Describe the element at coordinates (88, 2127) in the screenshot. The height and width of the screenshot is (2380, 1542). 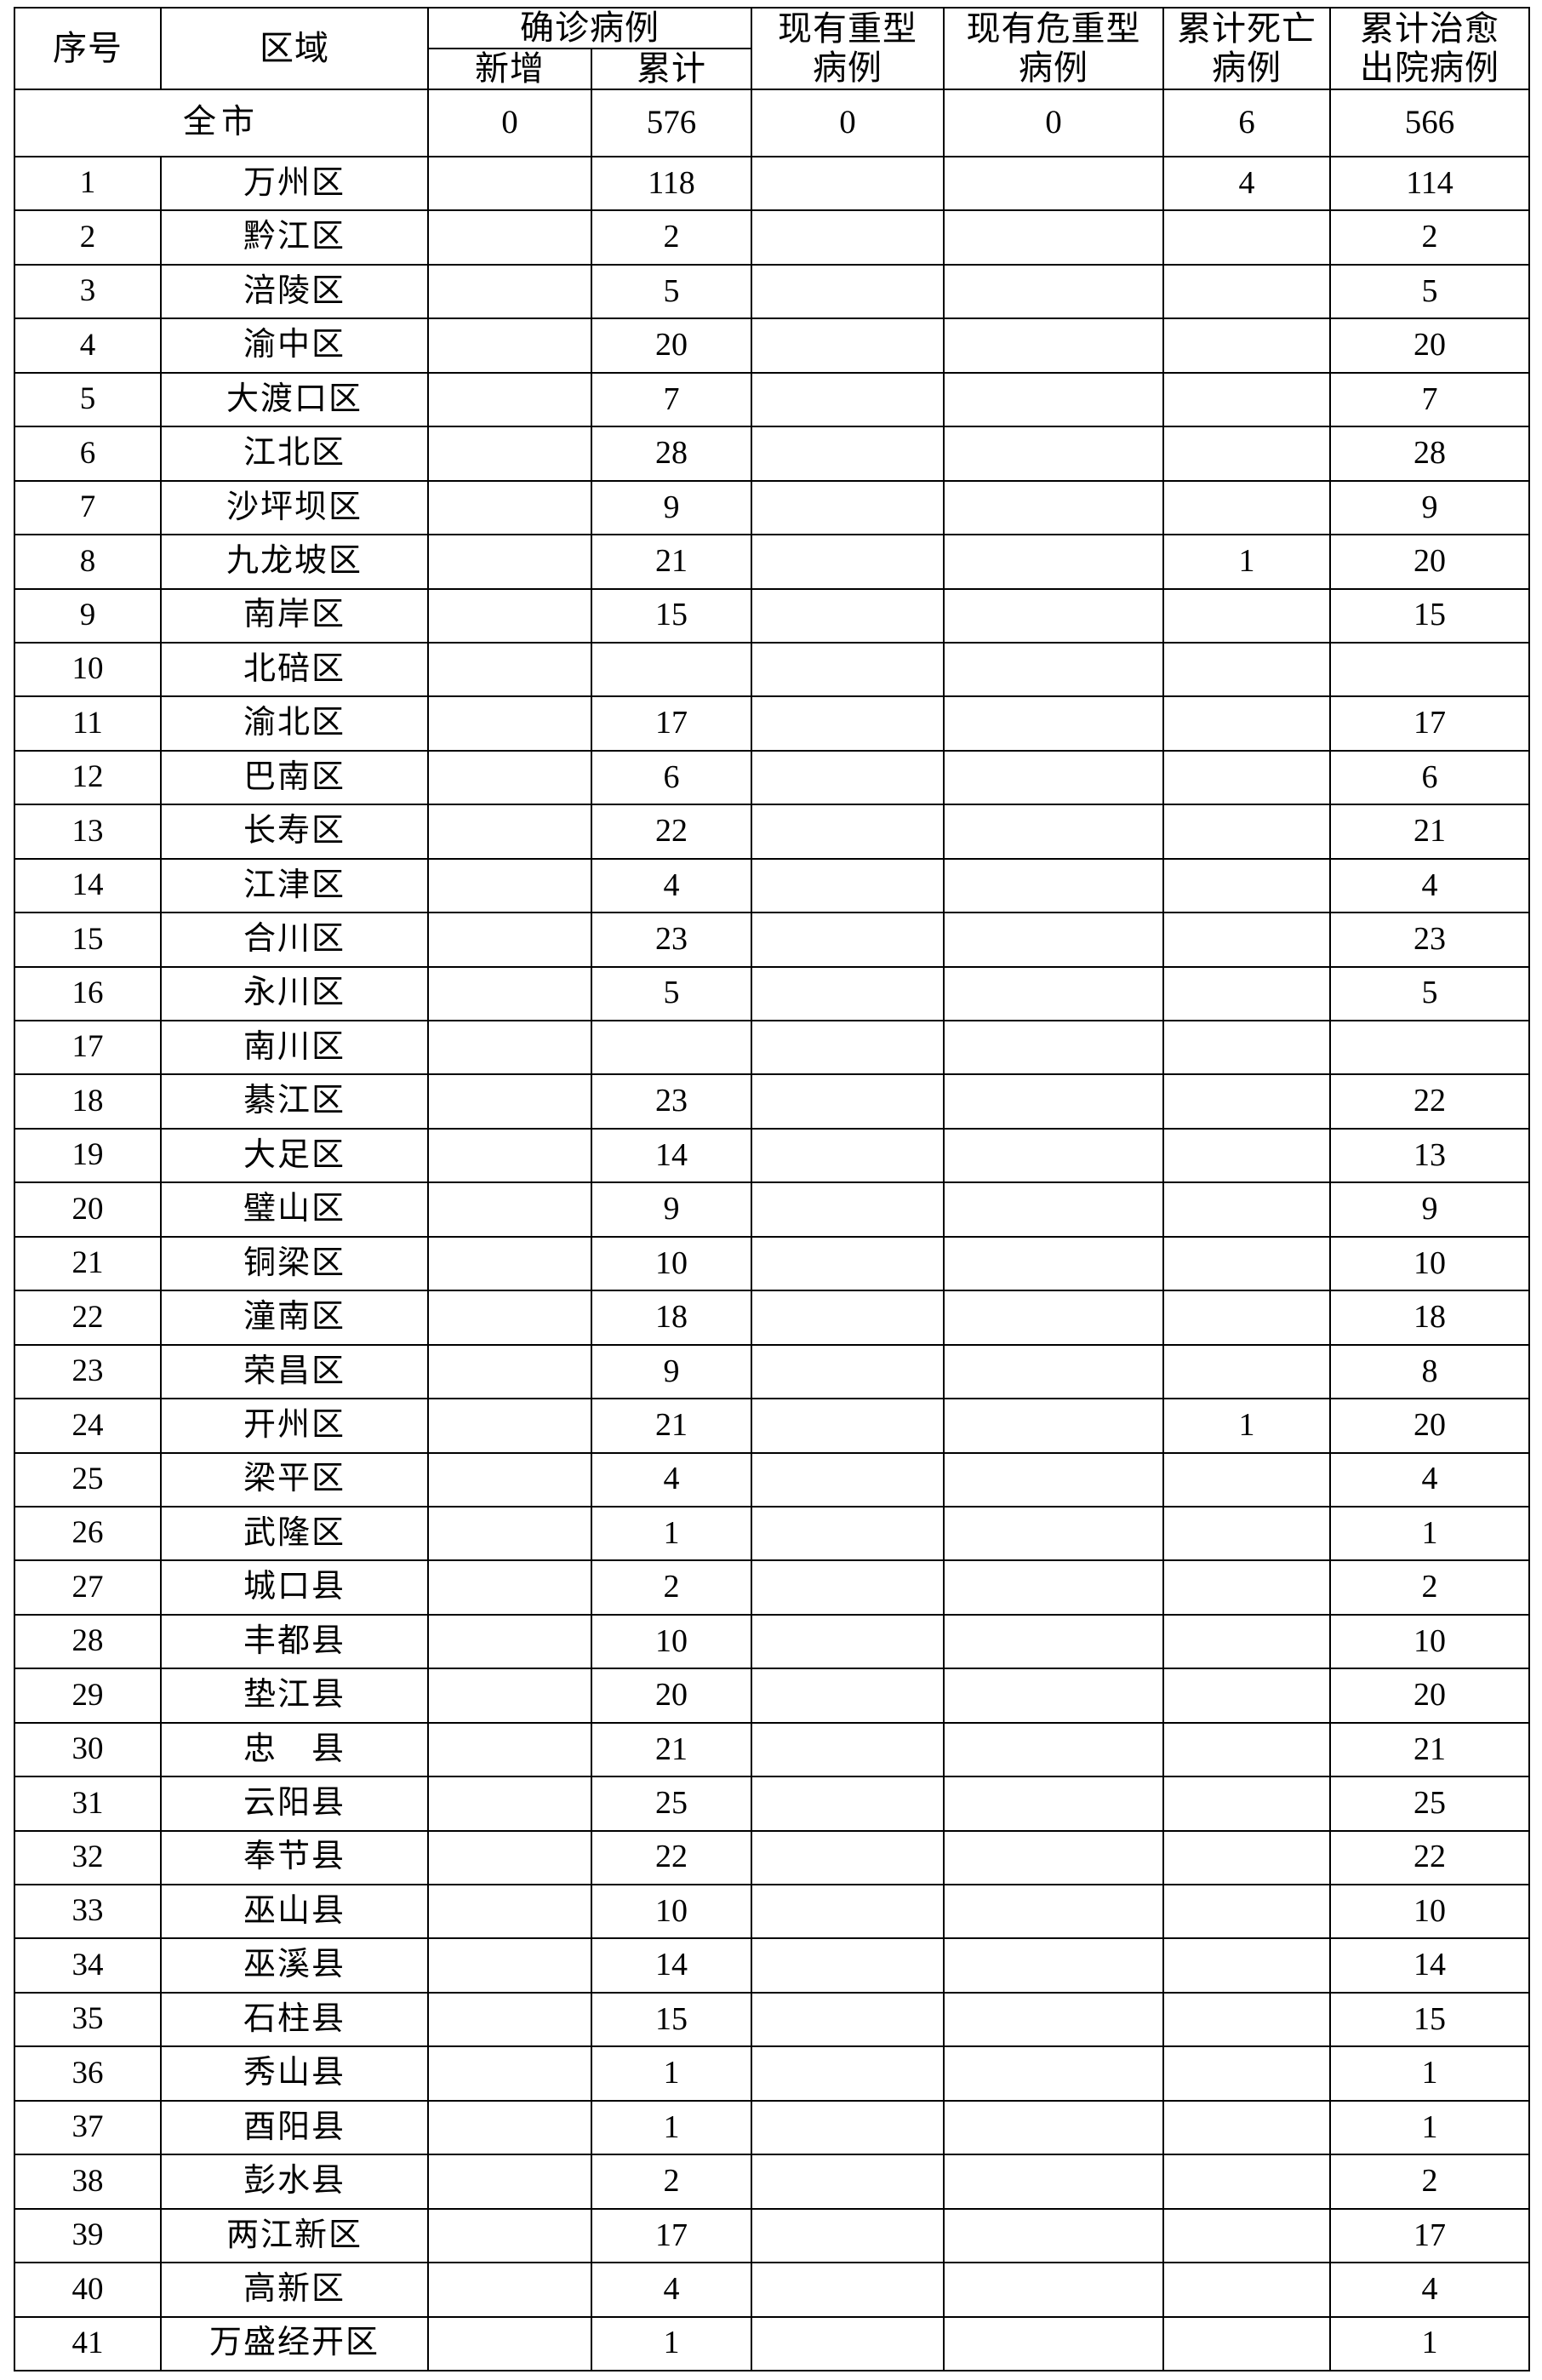
I see `cell-index: 37` at that location.